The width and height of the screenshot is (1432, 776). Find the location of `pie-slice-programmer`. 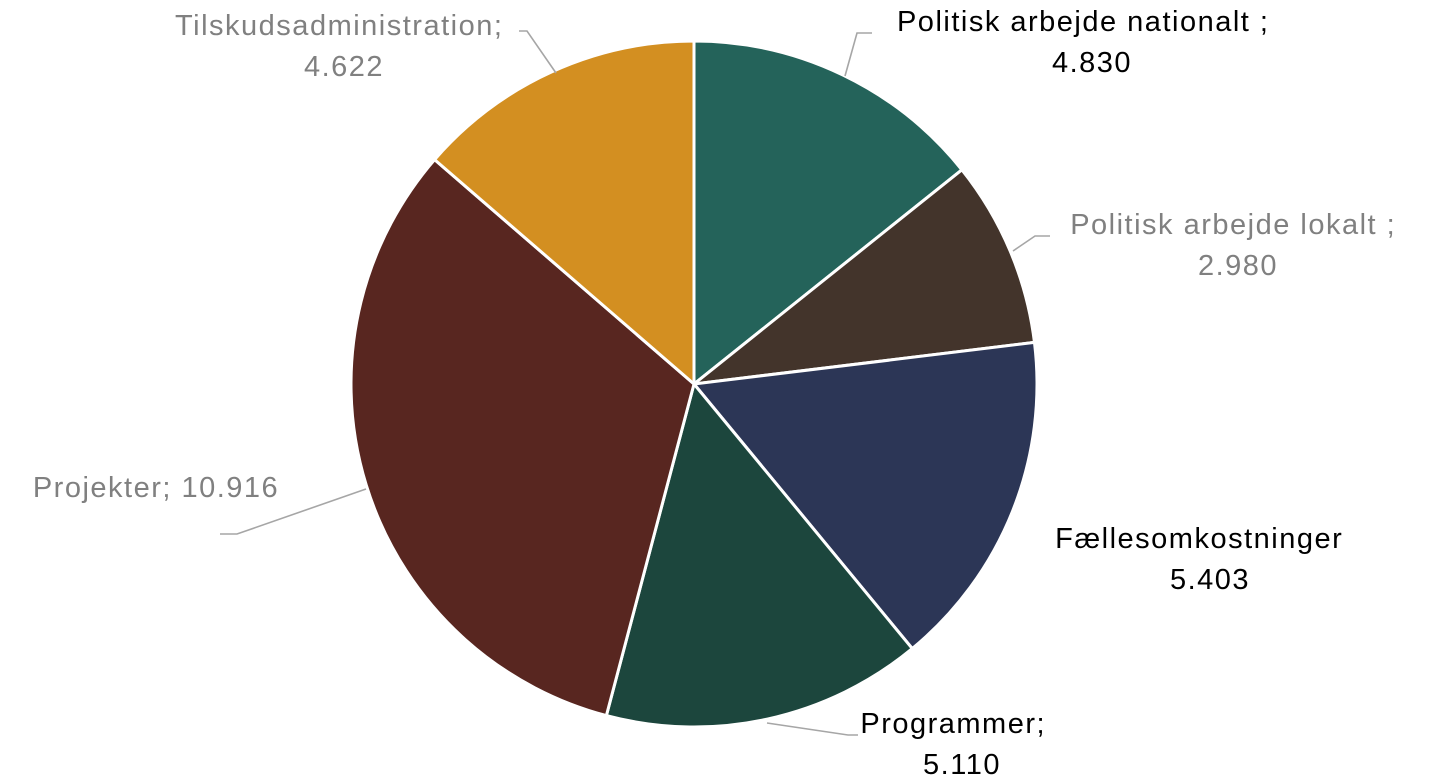

pie-slice-programmer is located at coordinates (759, 555).